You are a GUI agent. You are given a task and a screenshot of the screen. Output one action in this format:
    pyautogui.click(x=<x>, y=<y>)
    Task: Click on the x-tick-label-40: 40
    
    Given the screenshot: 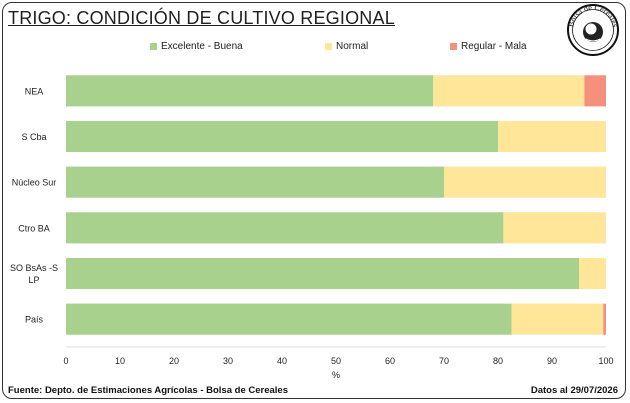 What is the action you would take?
    pyautogui.click(x=282, y=361)
    